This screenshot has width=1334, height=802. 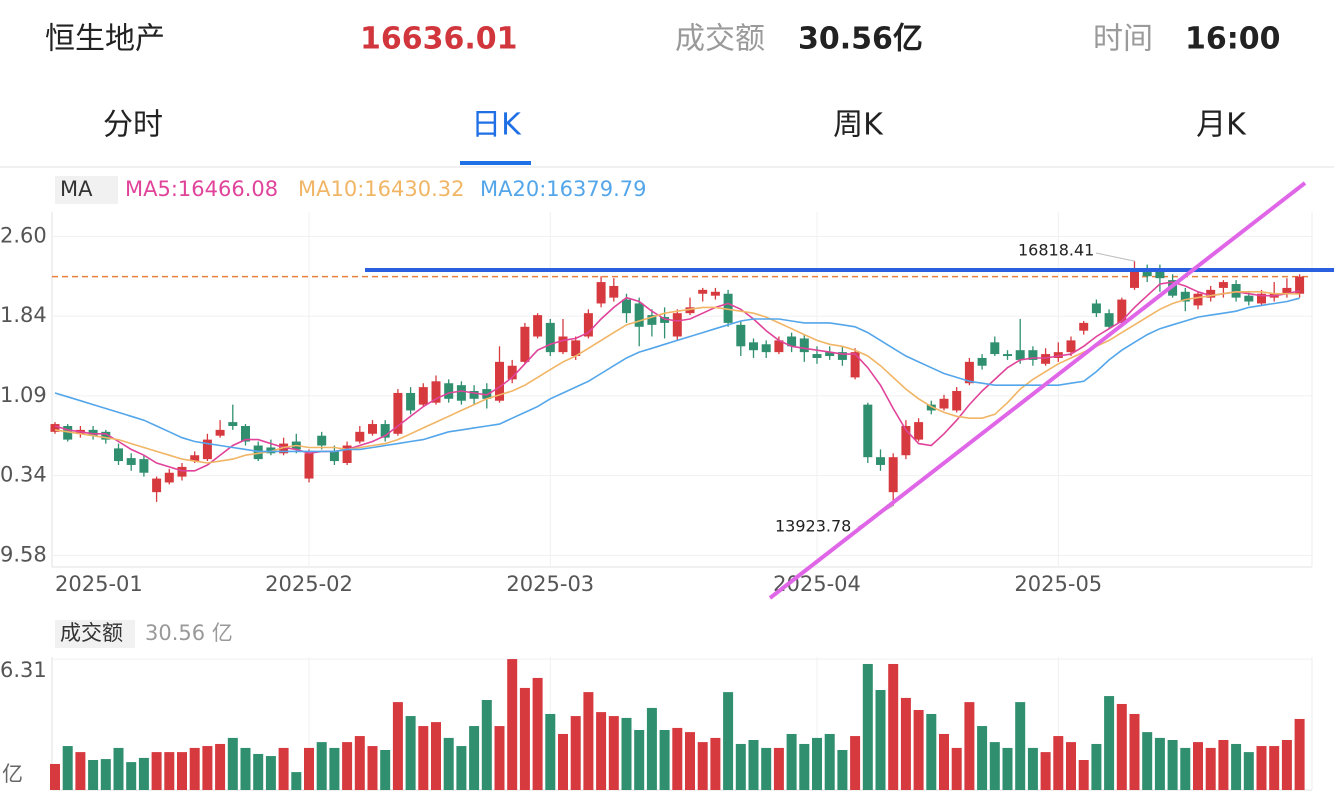 I want to click on turnover-label: 成交额, so click(x=720, y=39).